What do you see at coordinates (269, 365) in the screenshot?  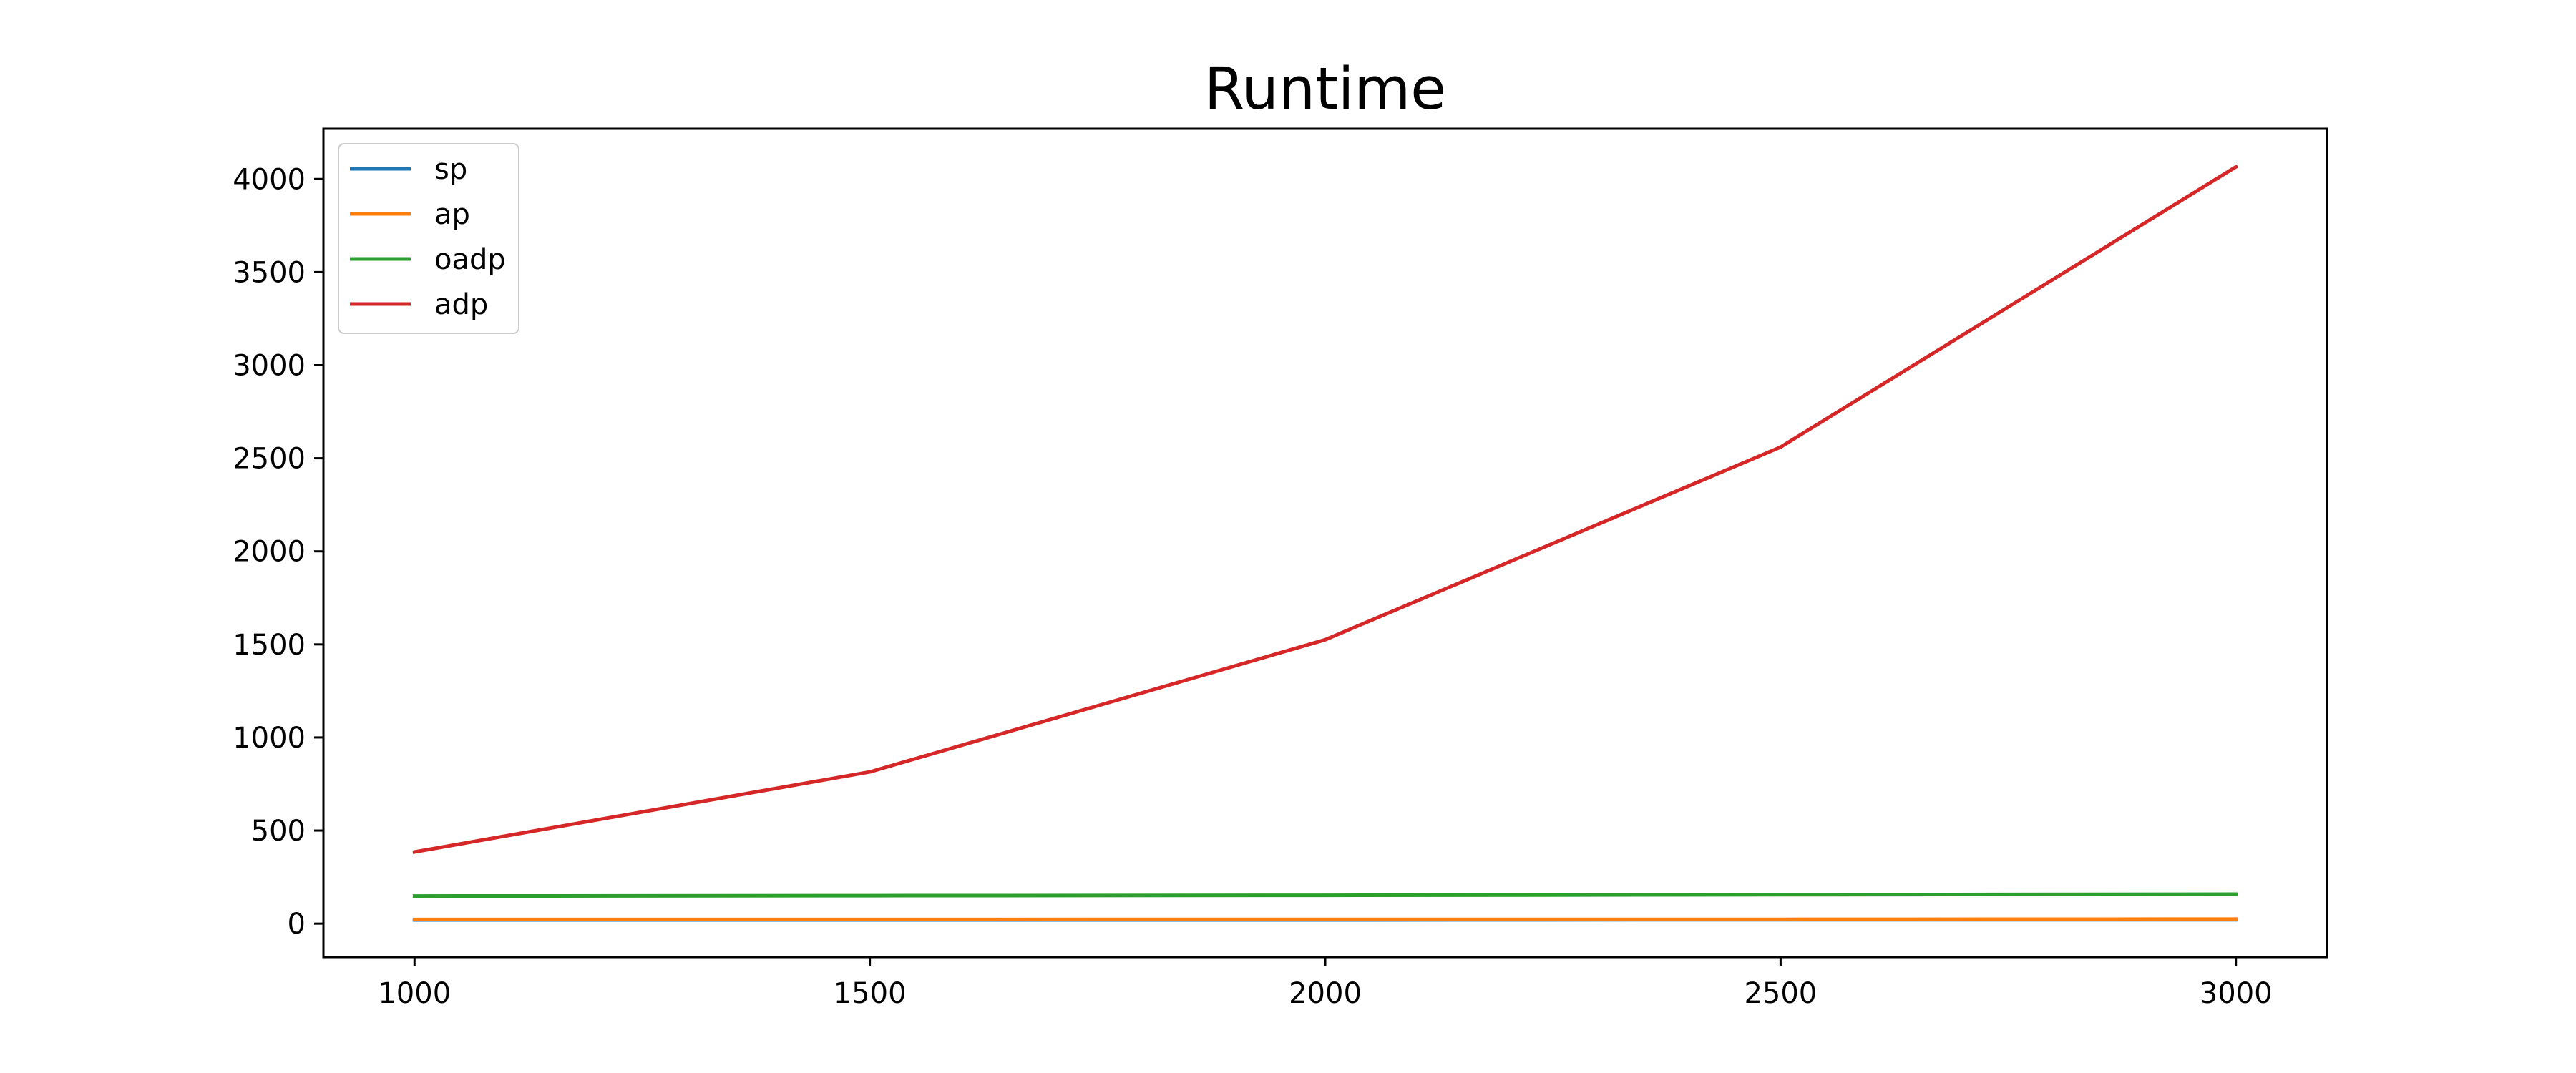 I see `y-tick-label: 3000` at bounding box center [269, 365].